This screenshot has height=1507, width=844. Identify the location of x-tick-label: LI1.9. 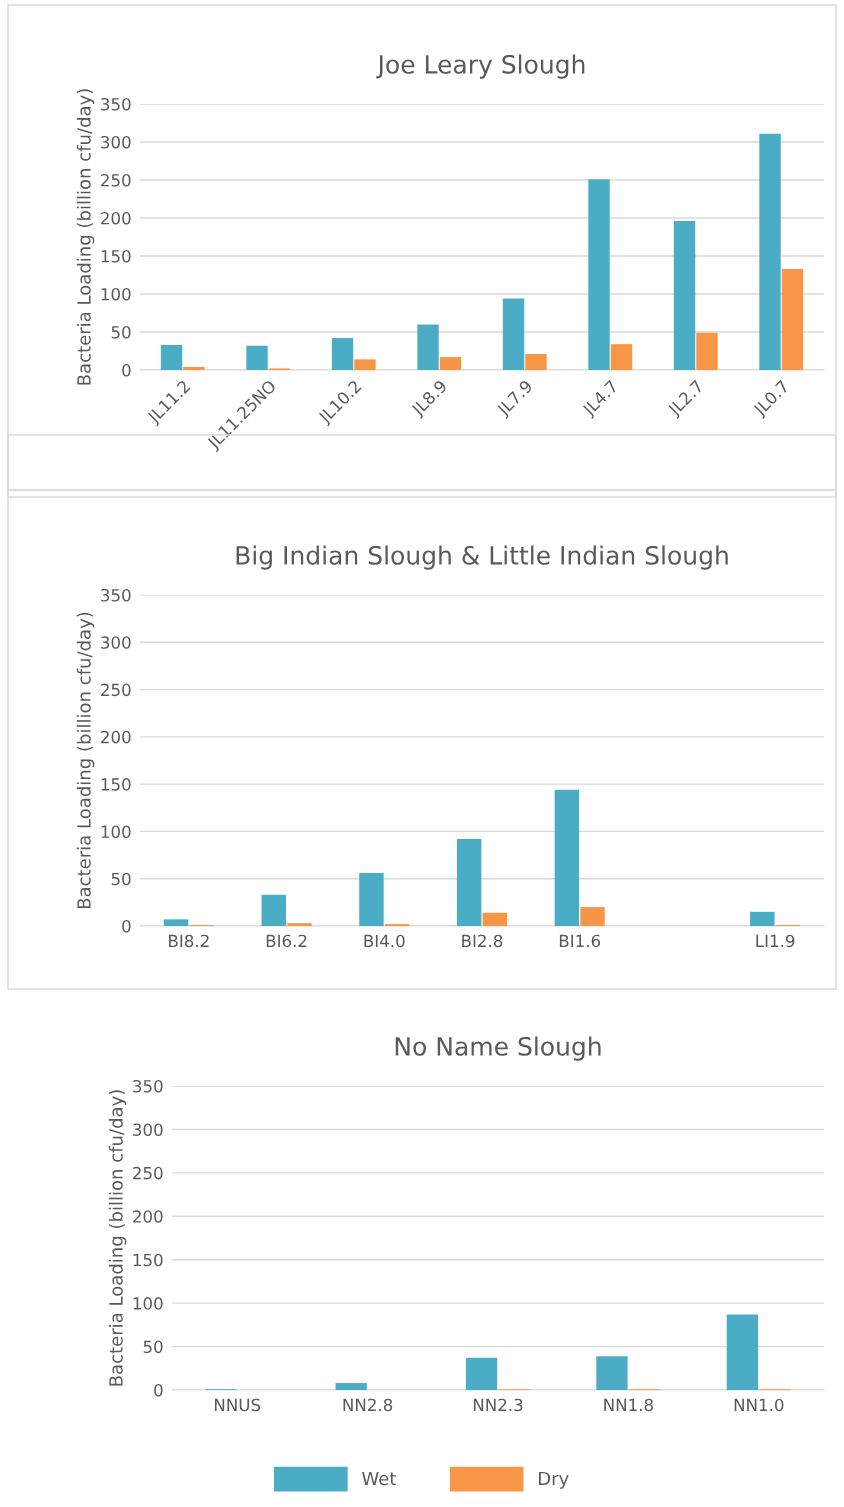
(775, 941).